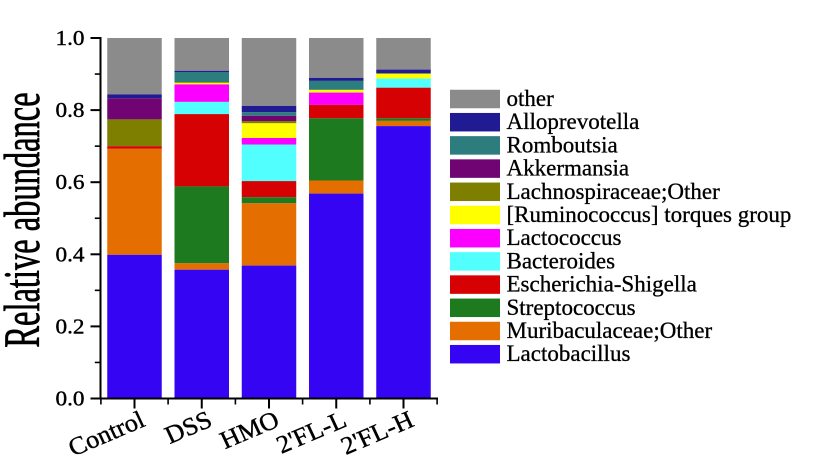 The image size is (813, 473). Describe the element at coordinates (568, 168) in the screenshot. I see `svg-text: Akkermansia` at that location.